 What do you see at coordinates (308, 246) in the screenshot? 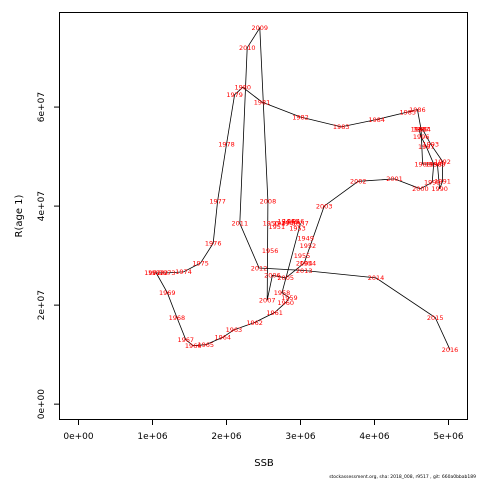
I see `point-label: 1952` at bounding box center [308, 246].